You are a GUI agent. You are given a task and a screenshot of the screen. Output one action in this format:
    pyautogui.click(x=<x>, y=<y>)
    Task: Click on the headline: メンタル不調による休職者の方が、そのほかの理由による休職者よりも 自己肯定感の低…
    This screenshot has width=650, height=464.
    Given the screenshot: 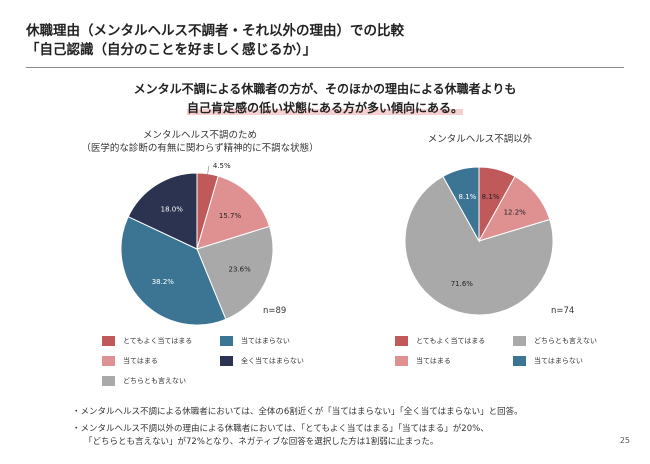 What is the action you would take?
    pyautogui.click(x=325, y=99)
    